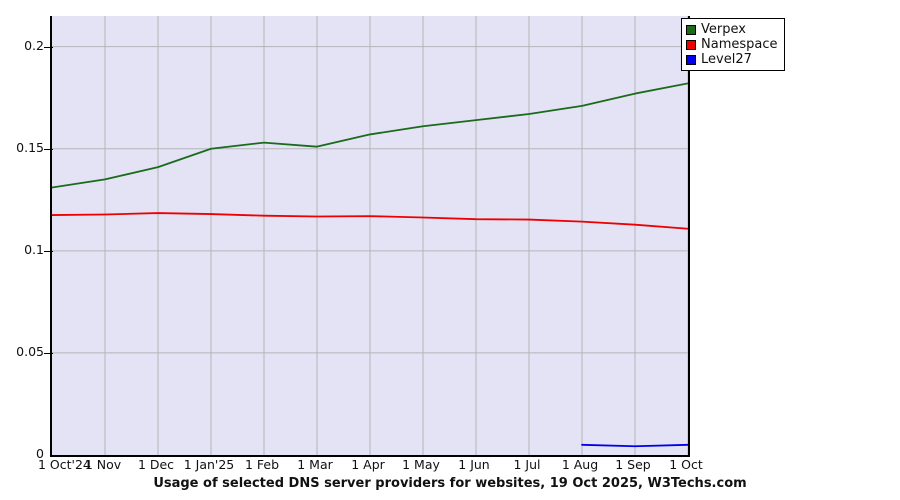 This screenshot has height=500, width=900. I want to click on x-axis-tick-label: 1 Oct, so click(686, 464).